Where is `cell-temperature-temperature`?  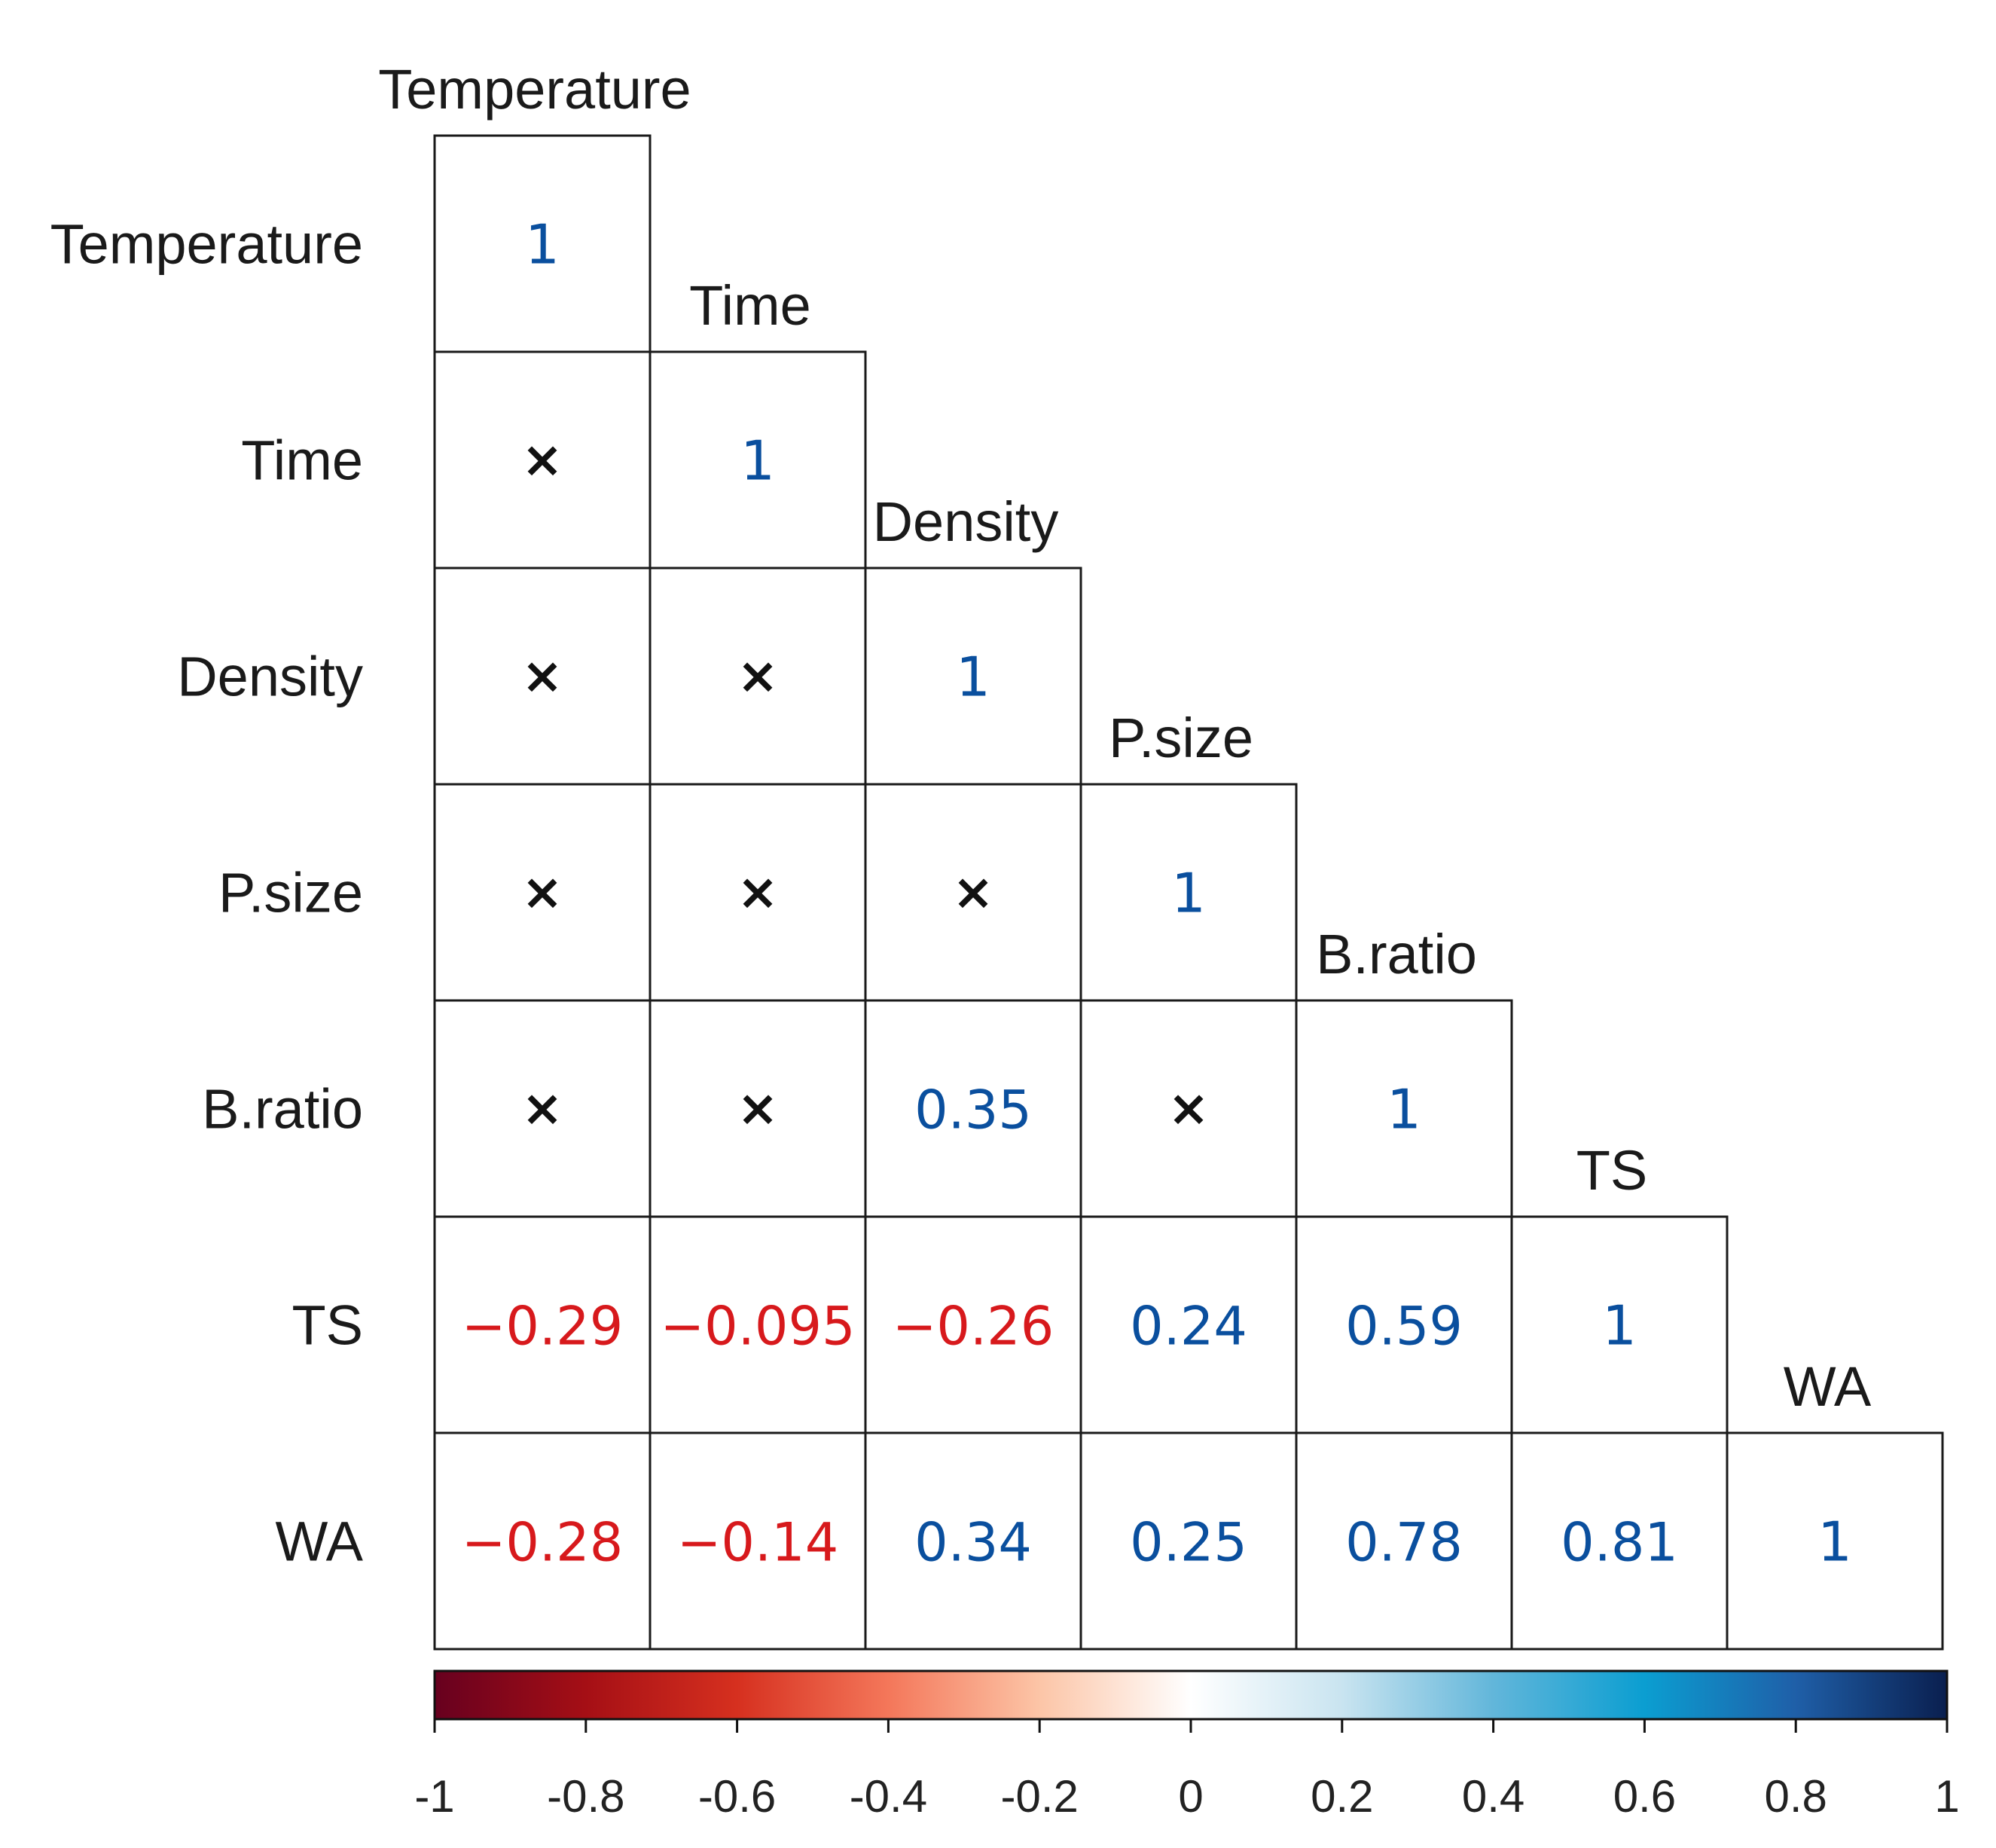
cell-temperature-temperature is located at coordinates (542, 243).